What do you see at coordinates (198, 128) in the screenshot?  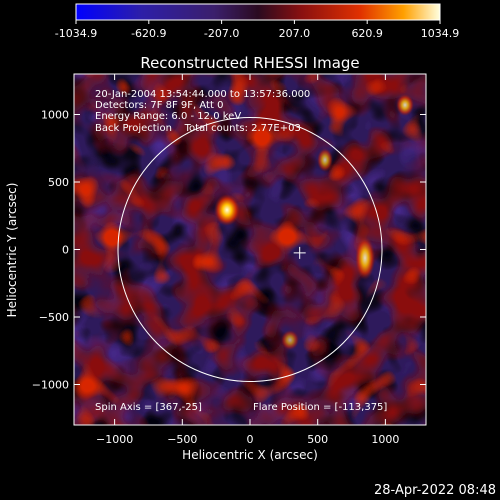 I see `info-line-method: Back Projection Total counts: 2.77E+03` at bounding box center [198, 128].